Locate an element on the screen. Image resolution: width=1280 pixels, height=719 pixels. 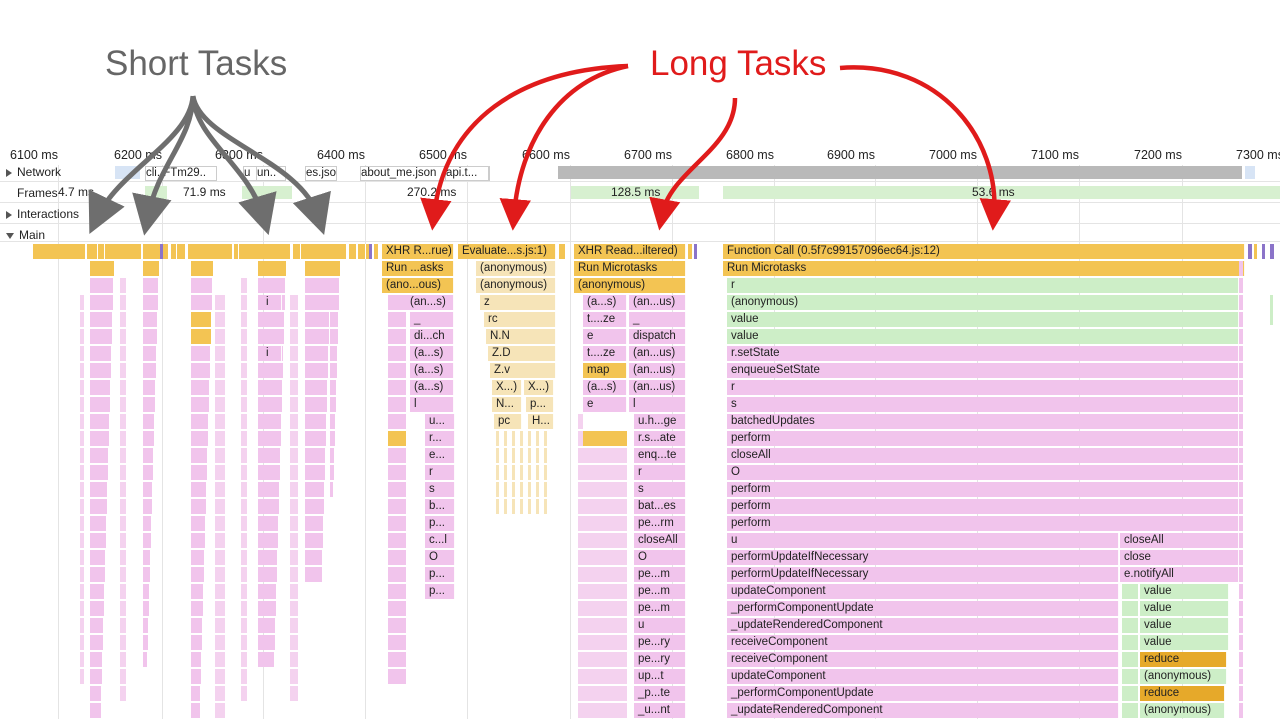
flame-block: c...l is located at coordinates (440, 540).